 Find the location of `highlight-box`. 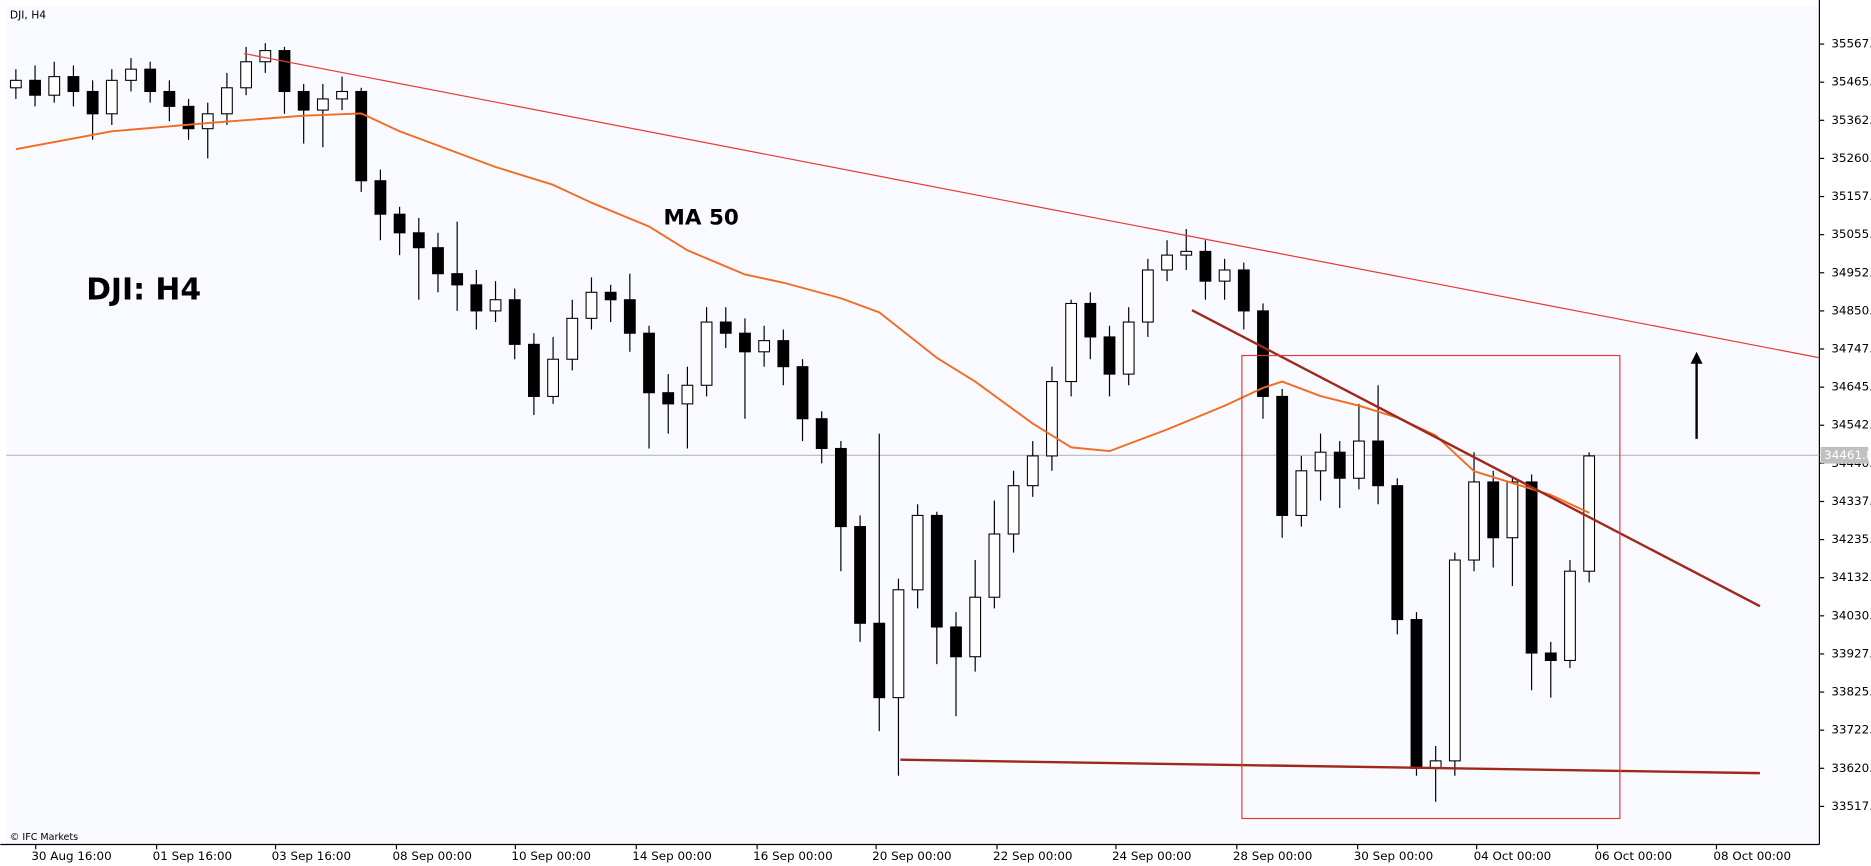

highlight-box is located at coordinates (1431, 587).